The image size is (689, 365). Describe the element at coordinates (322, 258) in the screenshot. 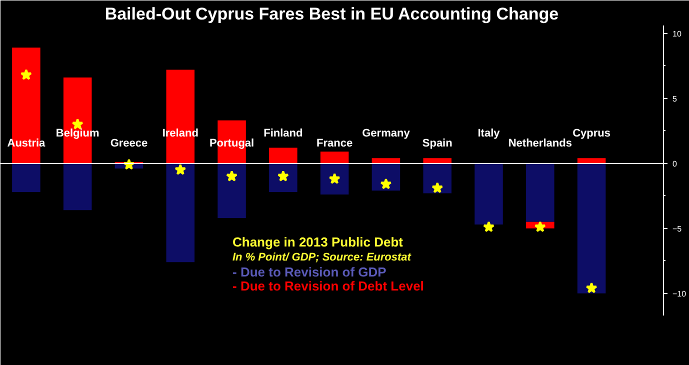

I see `annotation: In % Point/ GDP; Source: Eurostat` at that location.